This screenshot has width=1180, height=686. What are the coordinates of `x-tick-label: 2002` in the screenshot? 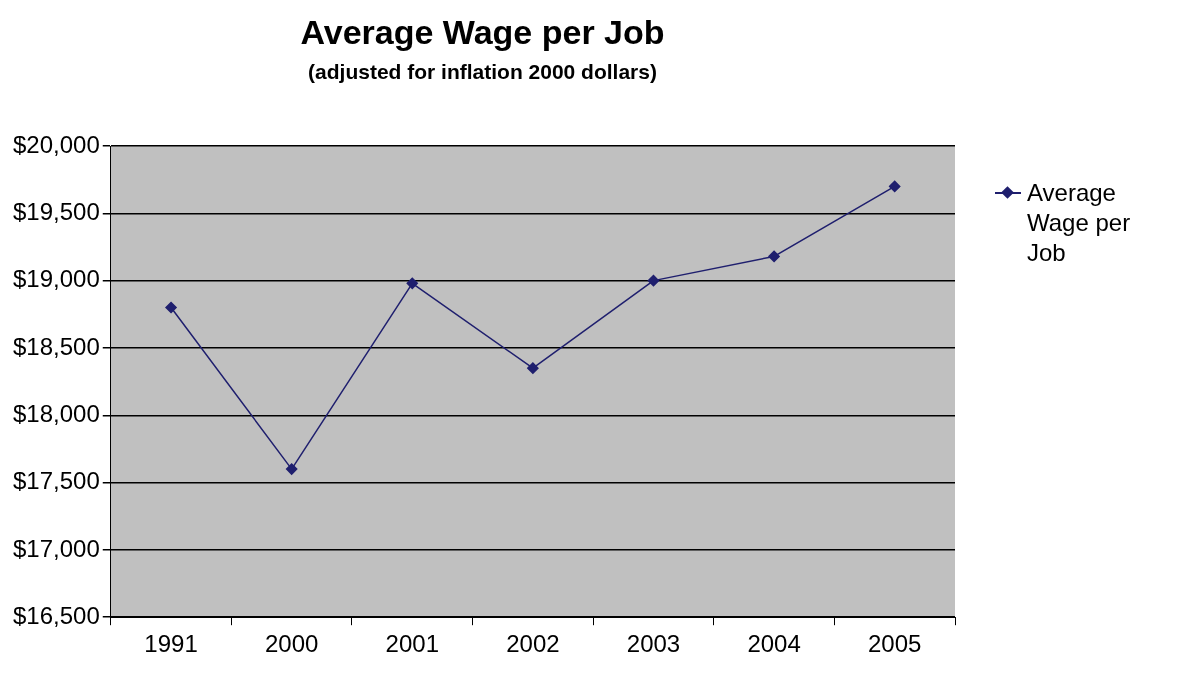 It's located at (533, 644).